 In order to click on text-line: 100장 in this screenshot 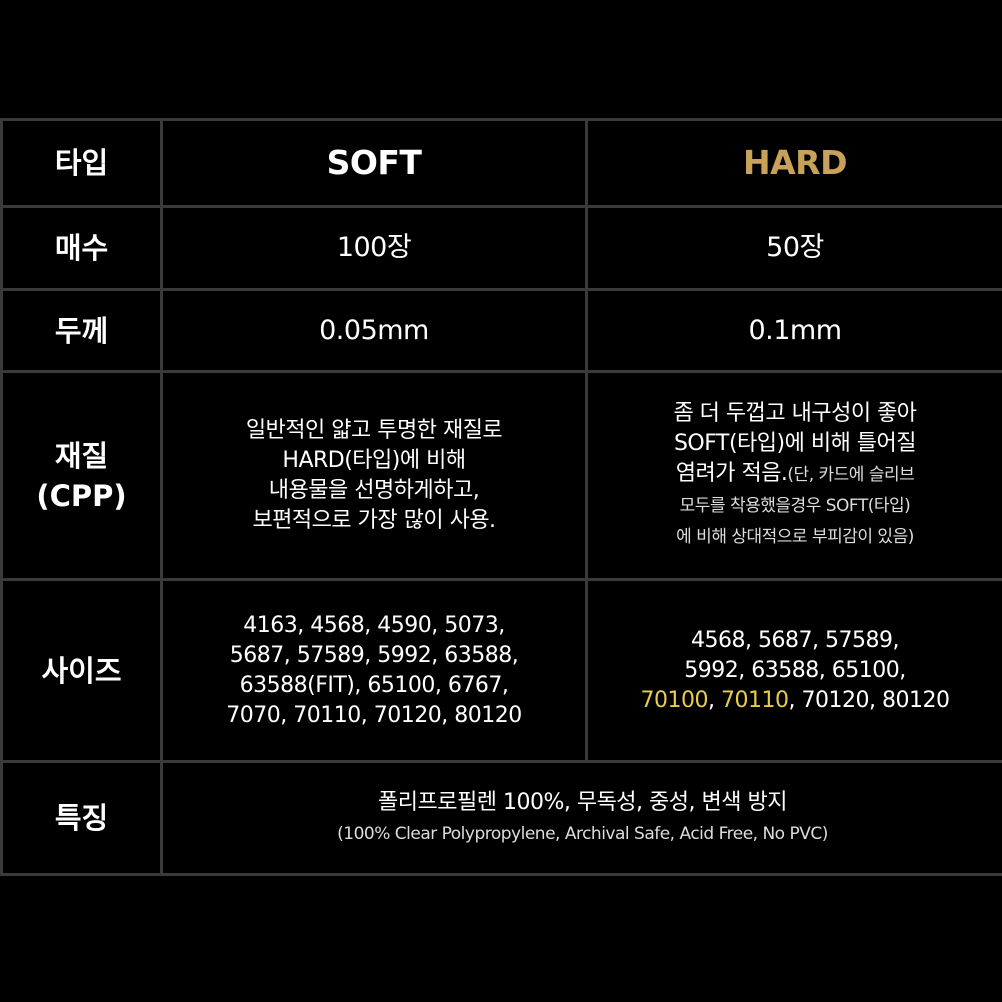, I will do `click(374, 247)`.